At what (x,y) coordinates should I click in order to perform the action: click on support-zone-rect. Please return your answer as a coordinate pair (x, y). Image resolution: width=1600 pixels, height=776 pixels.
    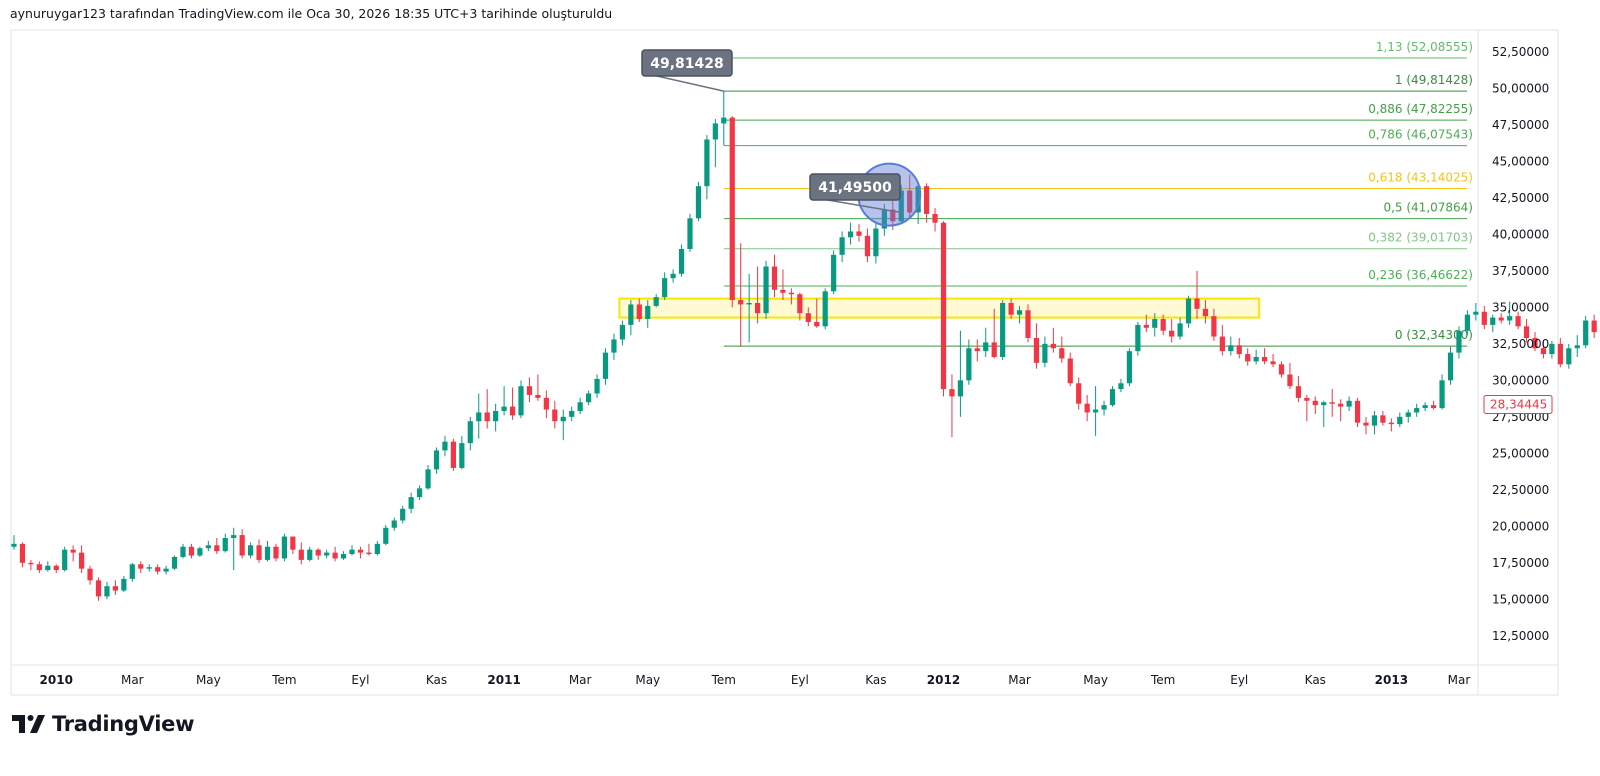
    Looking at the image, I should click on (939, 308).